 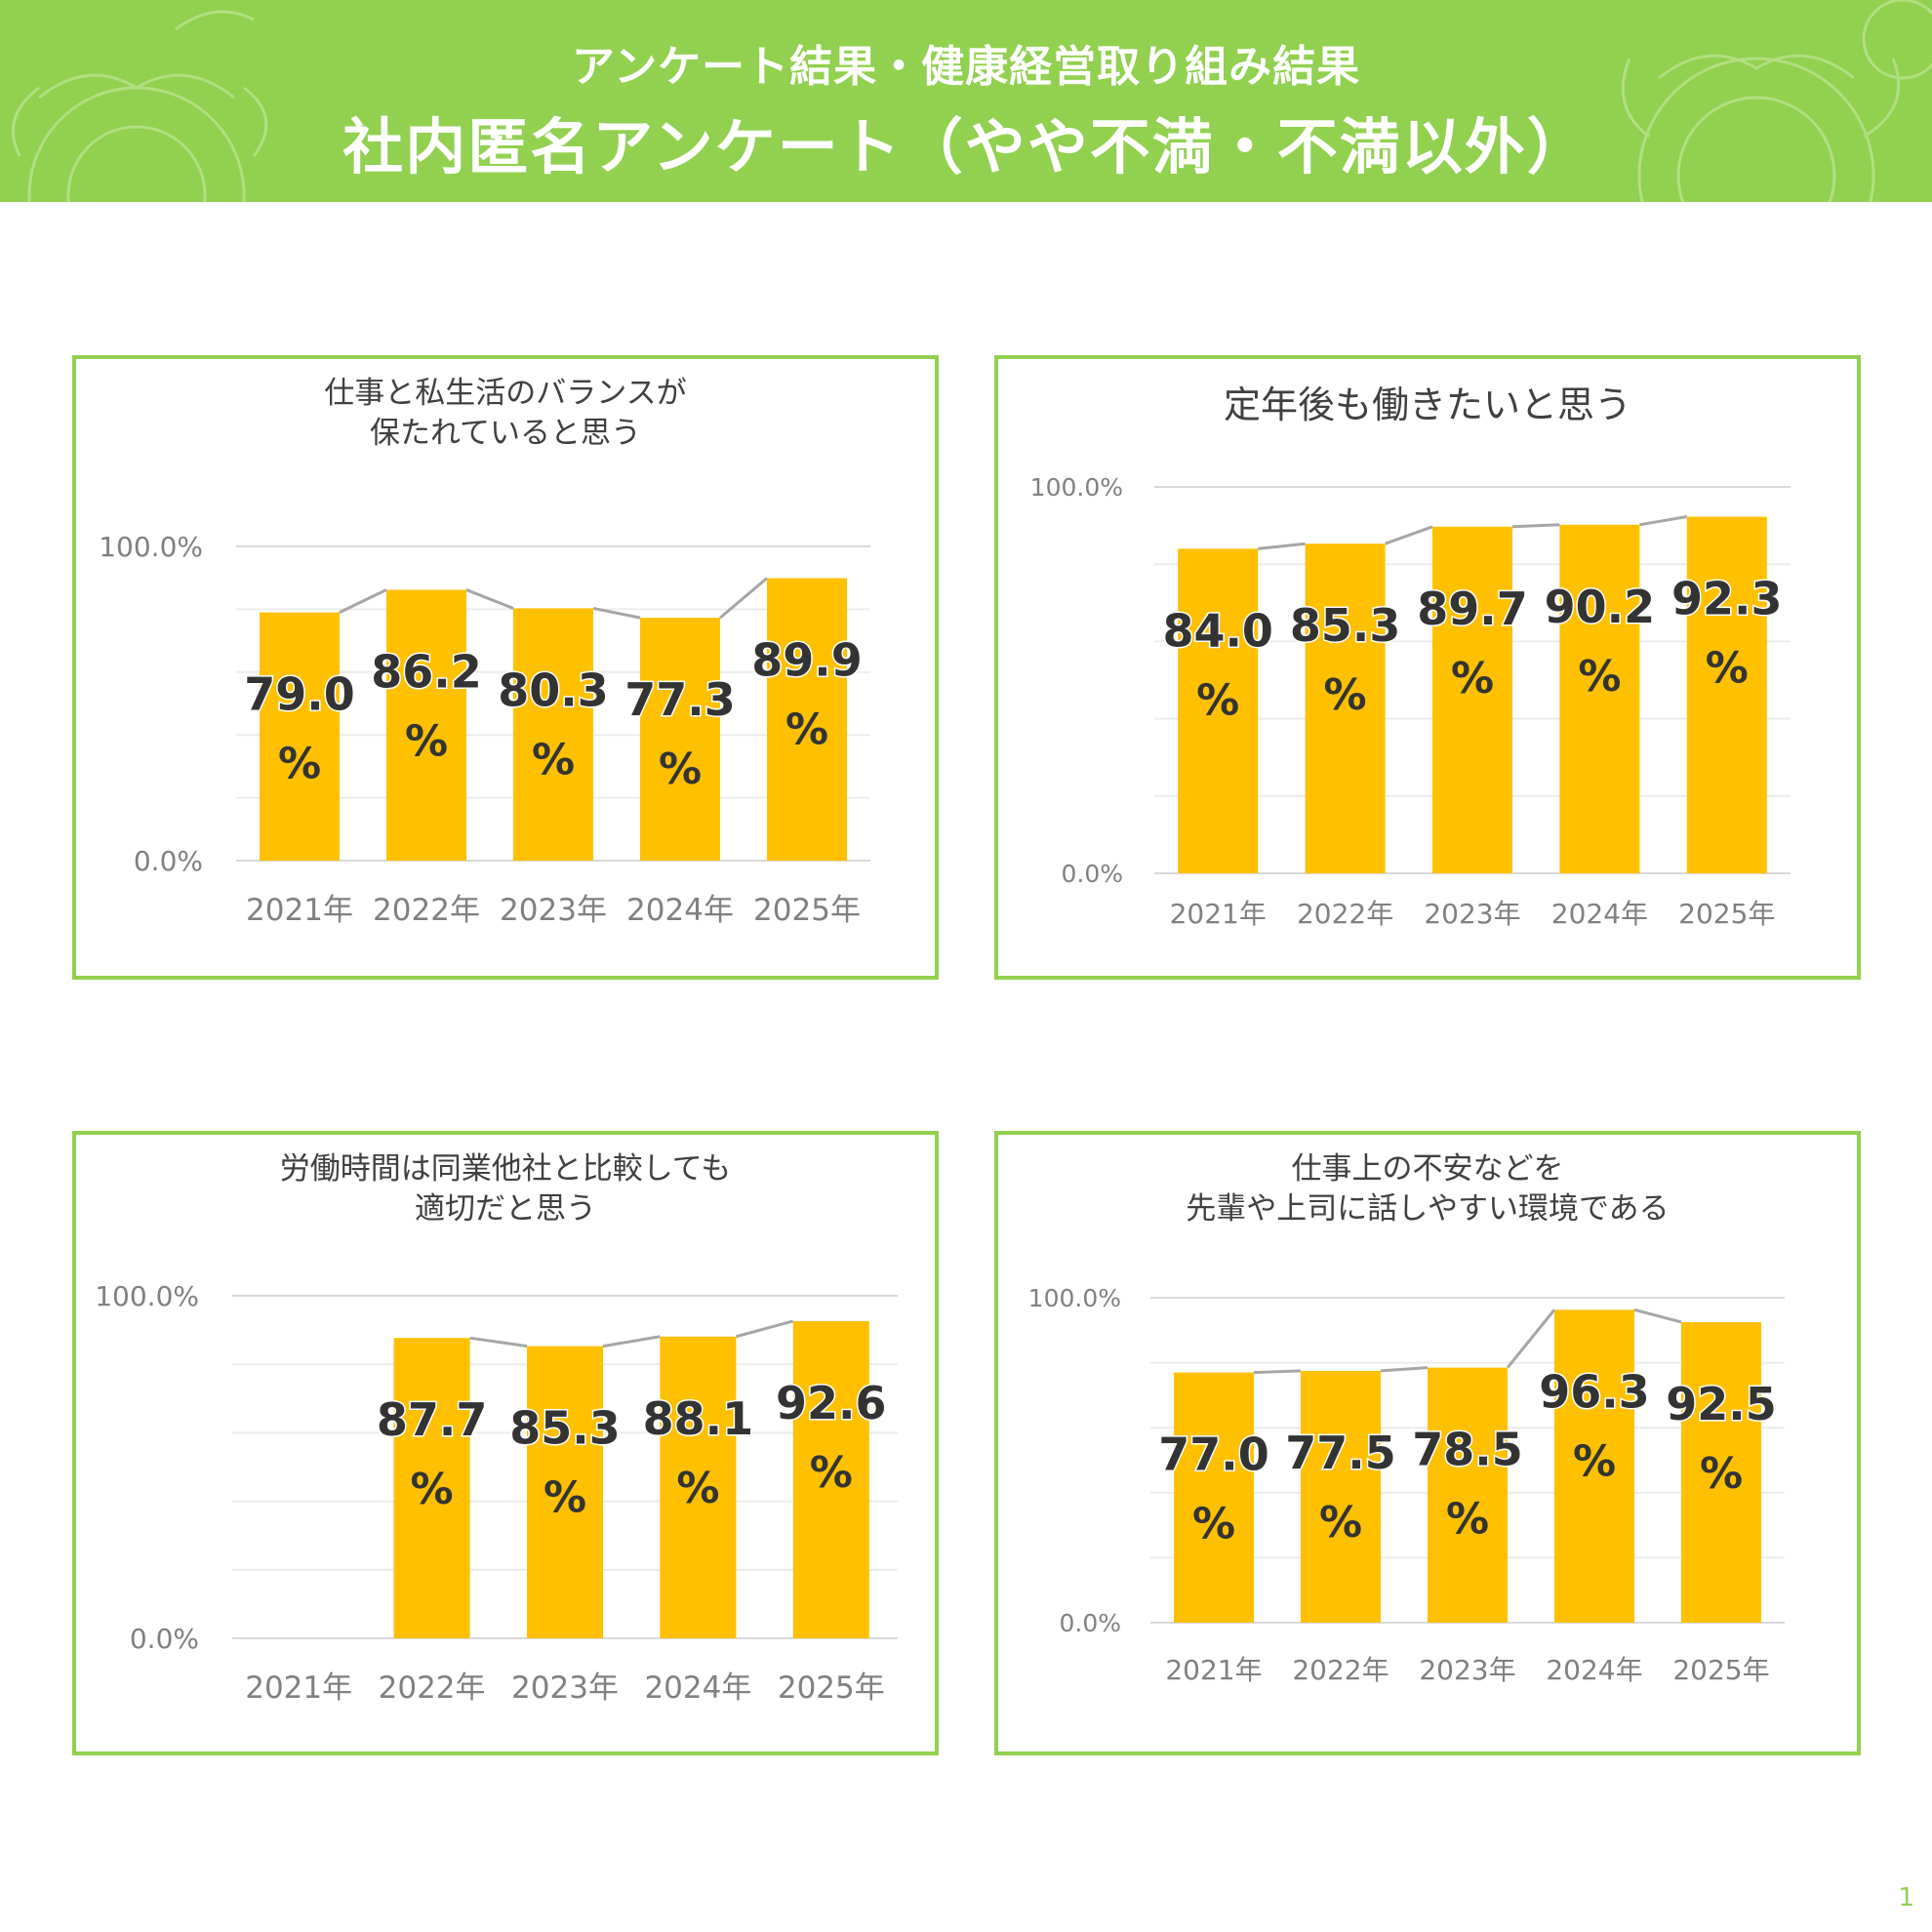 I want to click on chart-title: 先輩や上司に話しやすい環境である, so click(x=1427, y=1209).